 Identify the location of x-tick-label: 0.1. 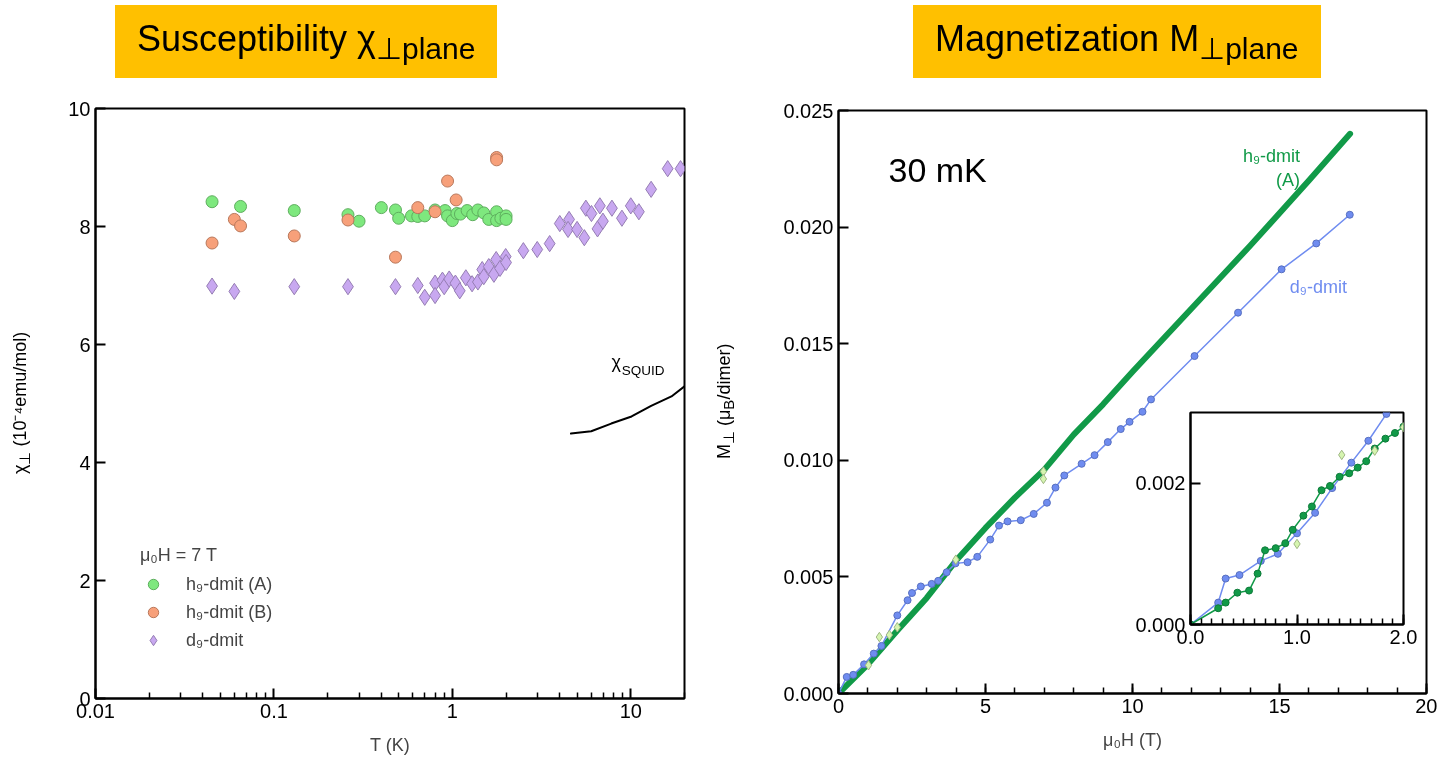
(274, 710).